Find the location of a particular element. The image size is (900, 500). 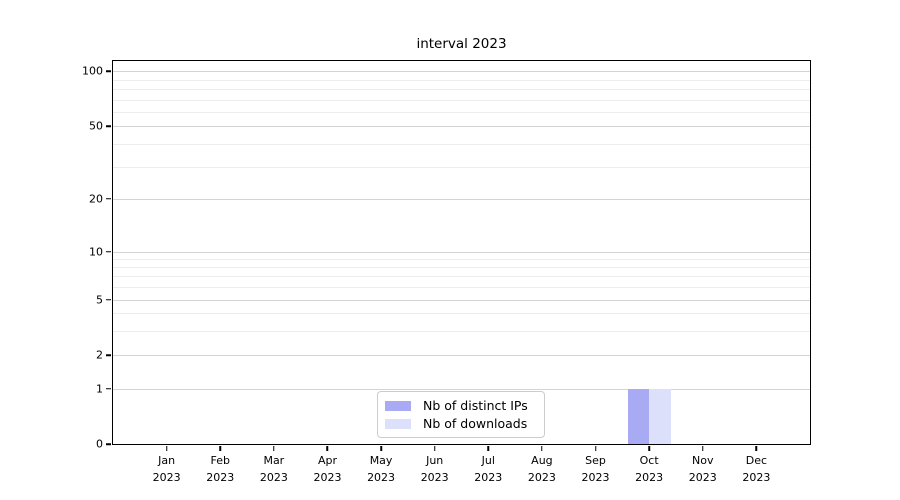

x-tick-label-jul: Jul 2023 is located at coordinates (488, 469).